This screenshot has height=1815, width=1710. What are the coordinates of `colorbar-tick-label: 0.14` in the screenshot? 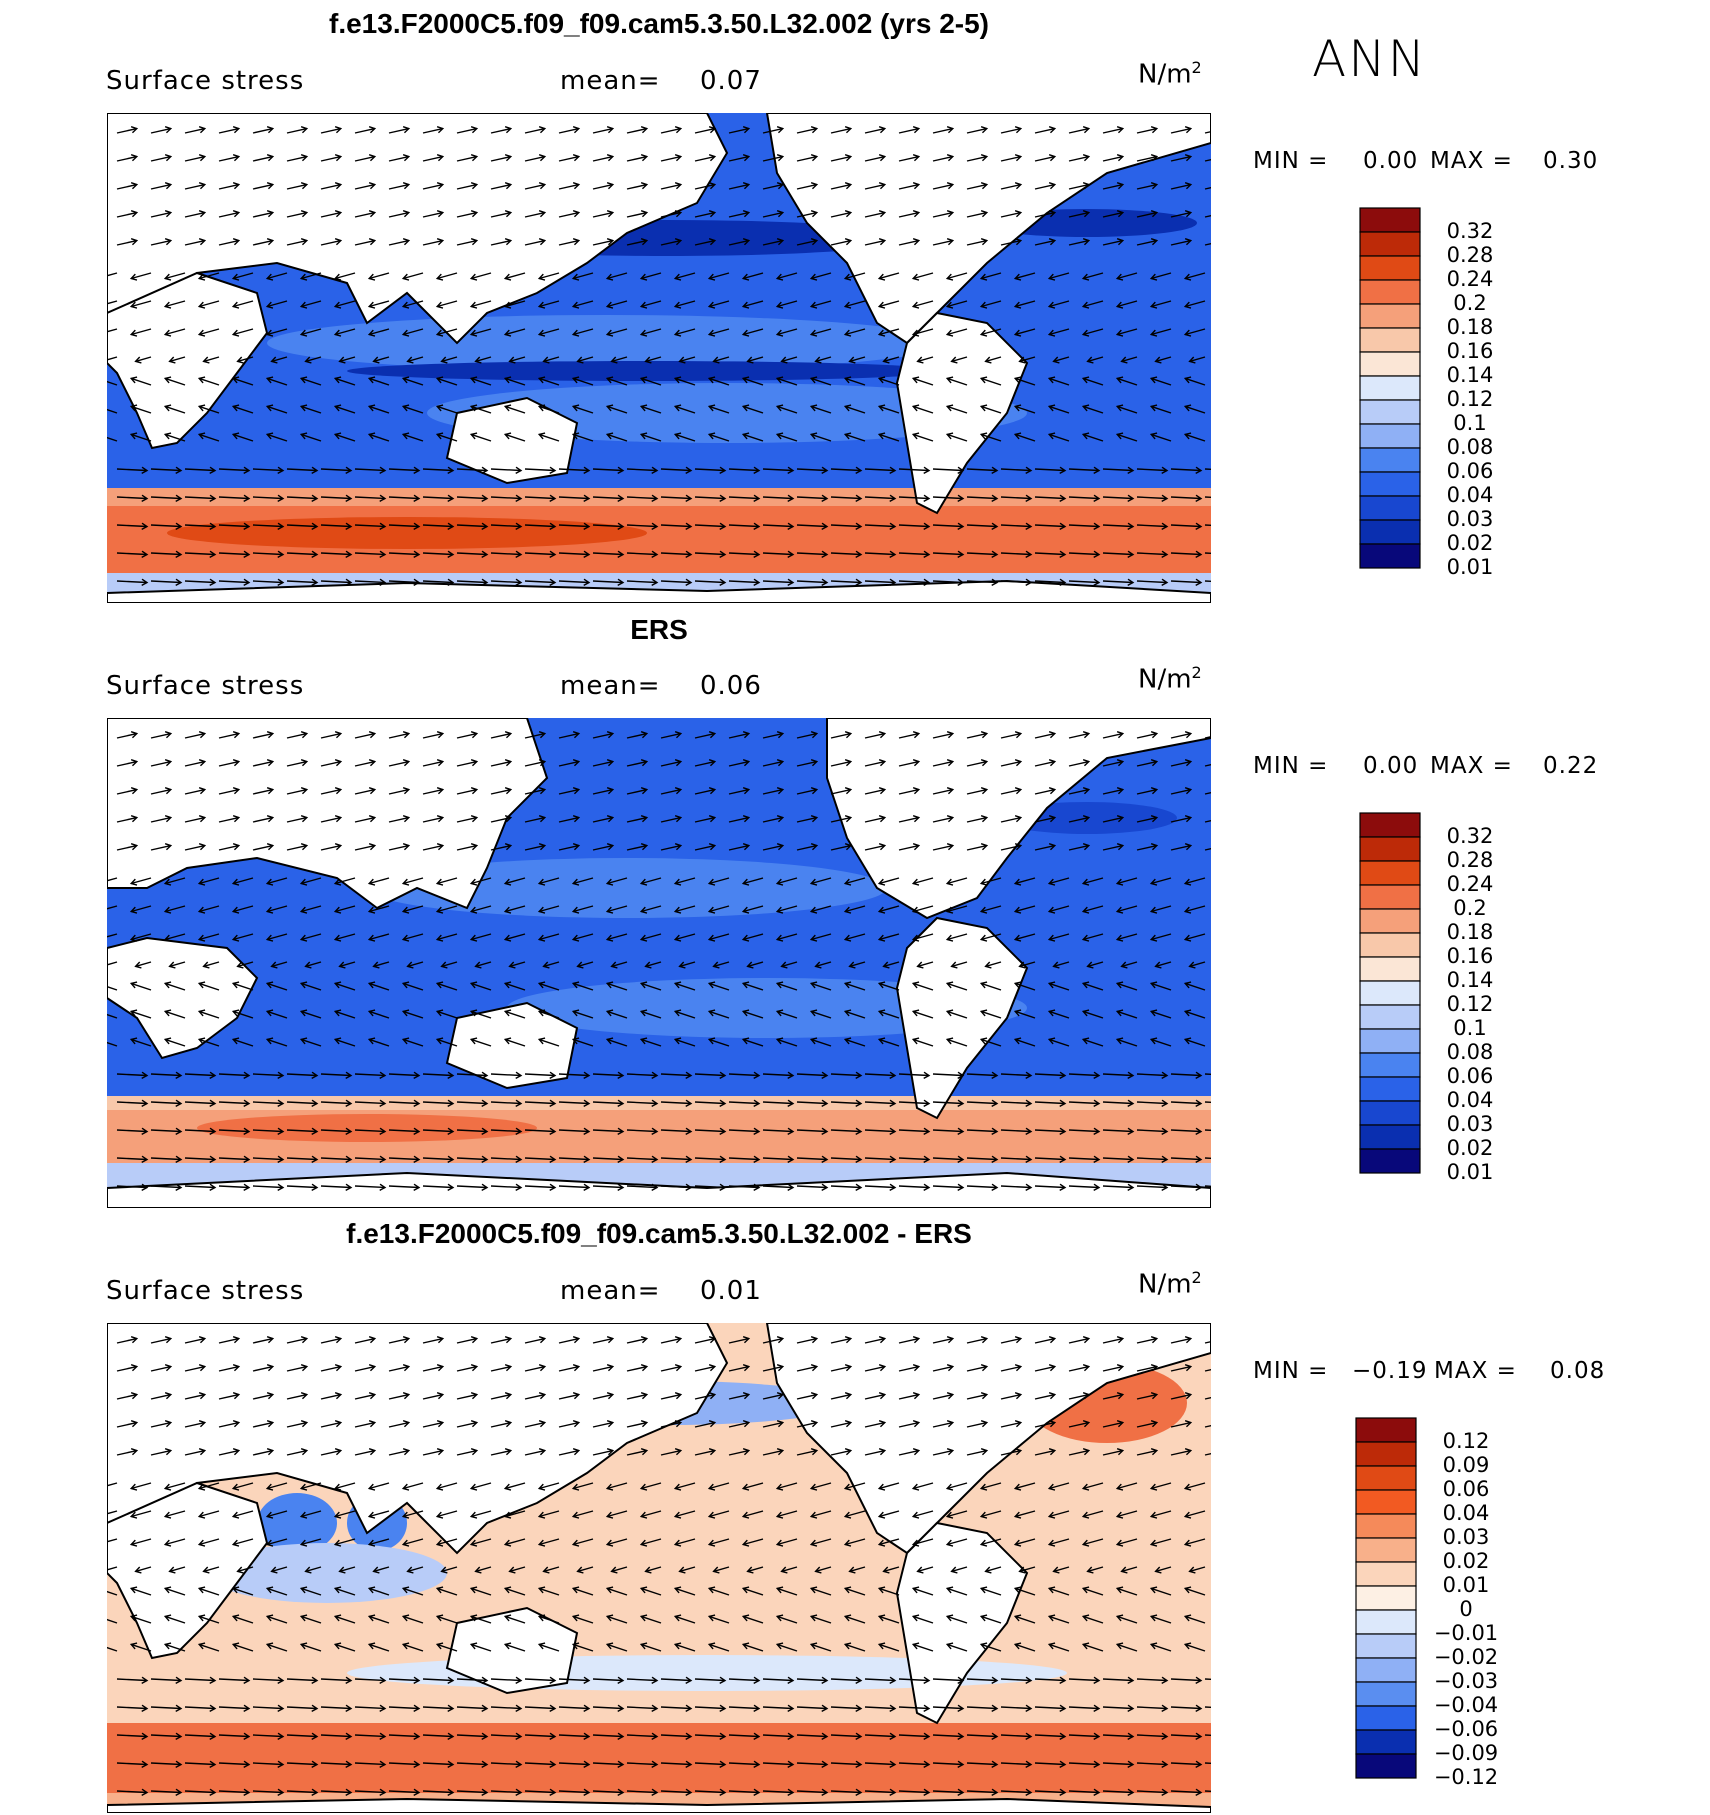 It's located at (1470, 375).